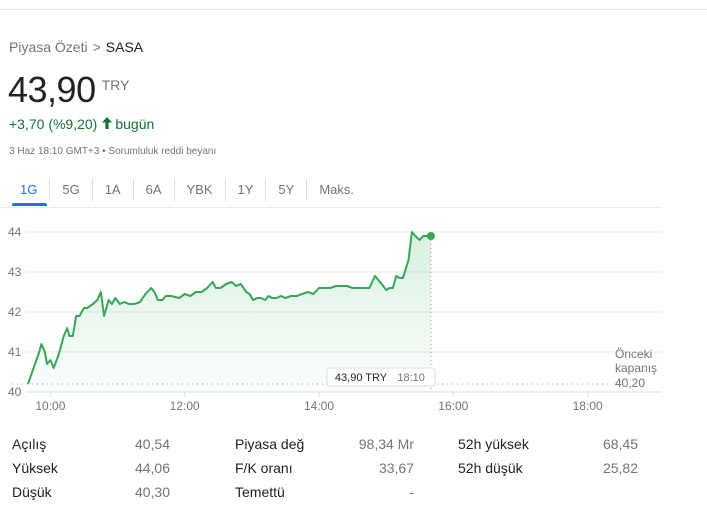 Image resolution: width=707 pixels, height=521 pixels. I want to click on change-value: +3,70 (%9,20), so click(53, 124).